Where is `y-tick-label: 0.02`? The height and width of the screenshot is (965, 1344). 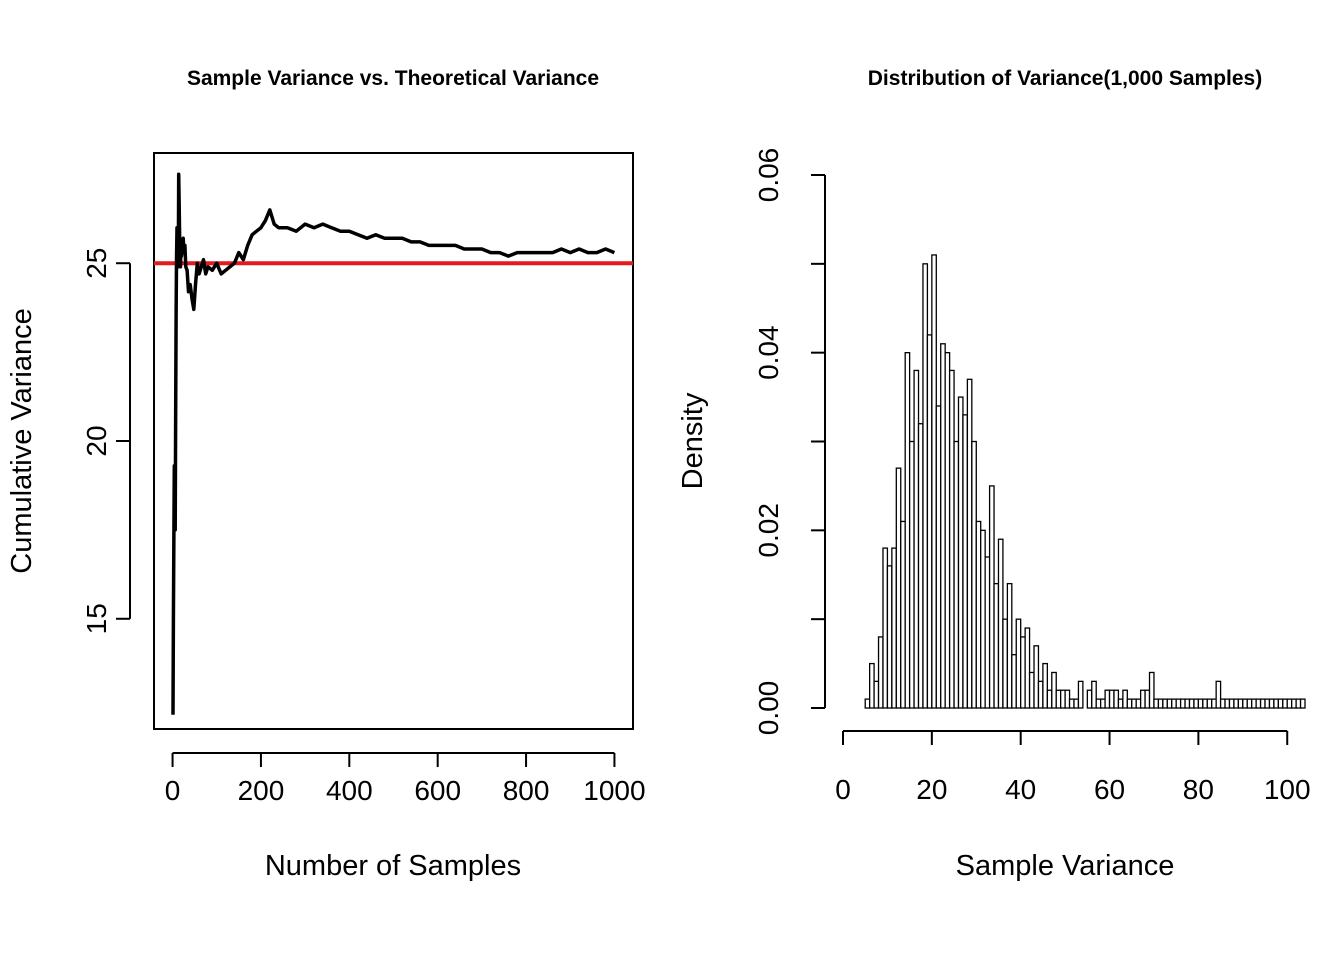 y-tick-label: 0.02 is located at coordinates (768, 530).